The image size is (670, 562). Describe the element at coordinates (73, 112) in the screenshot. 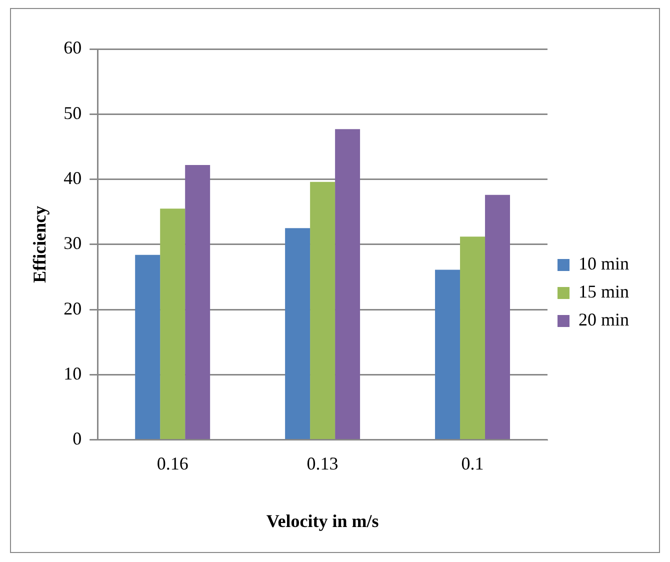

I see `y-tick-label: 50` at that location.